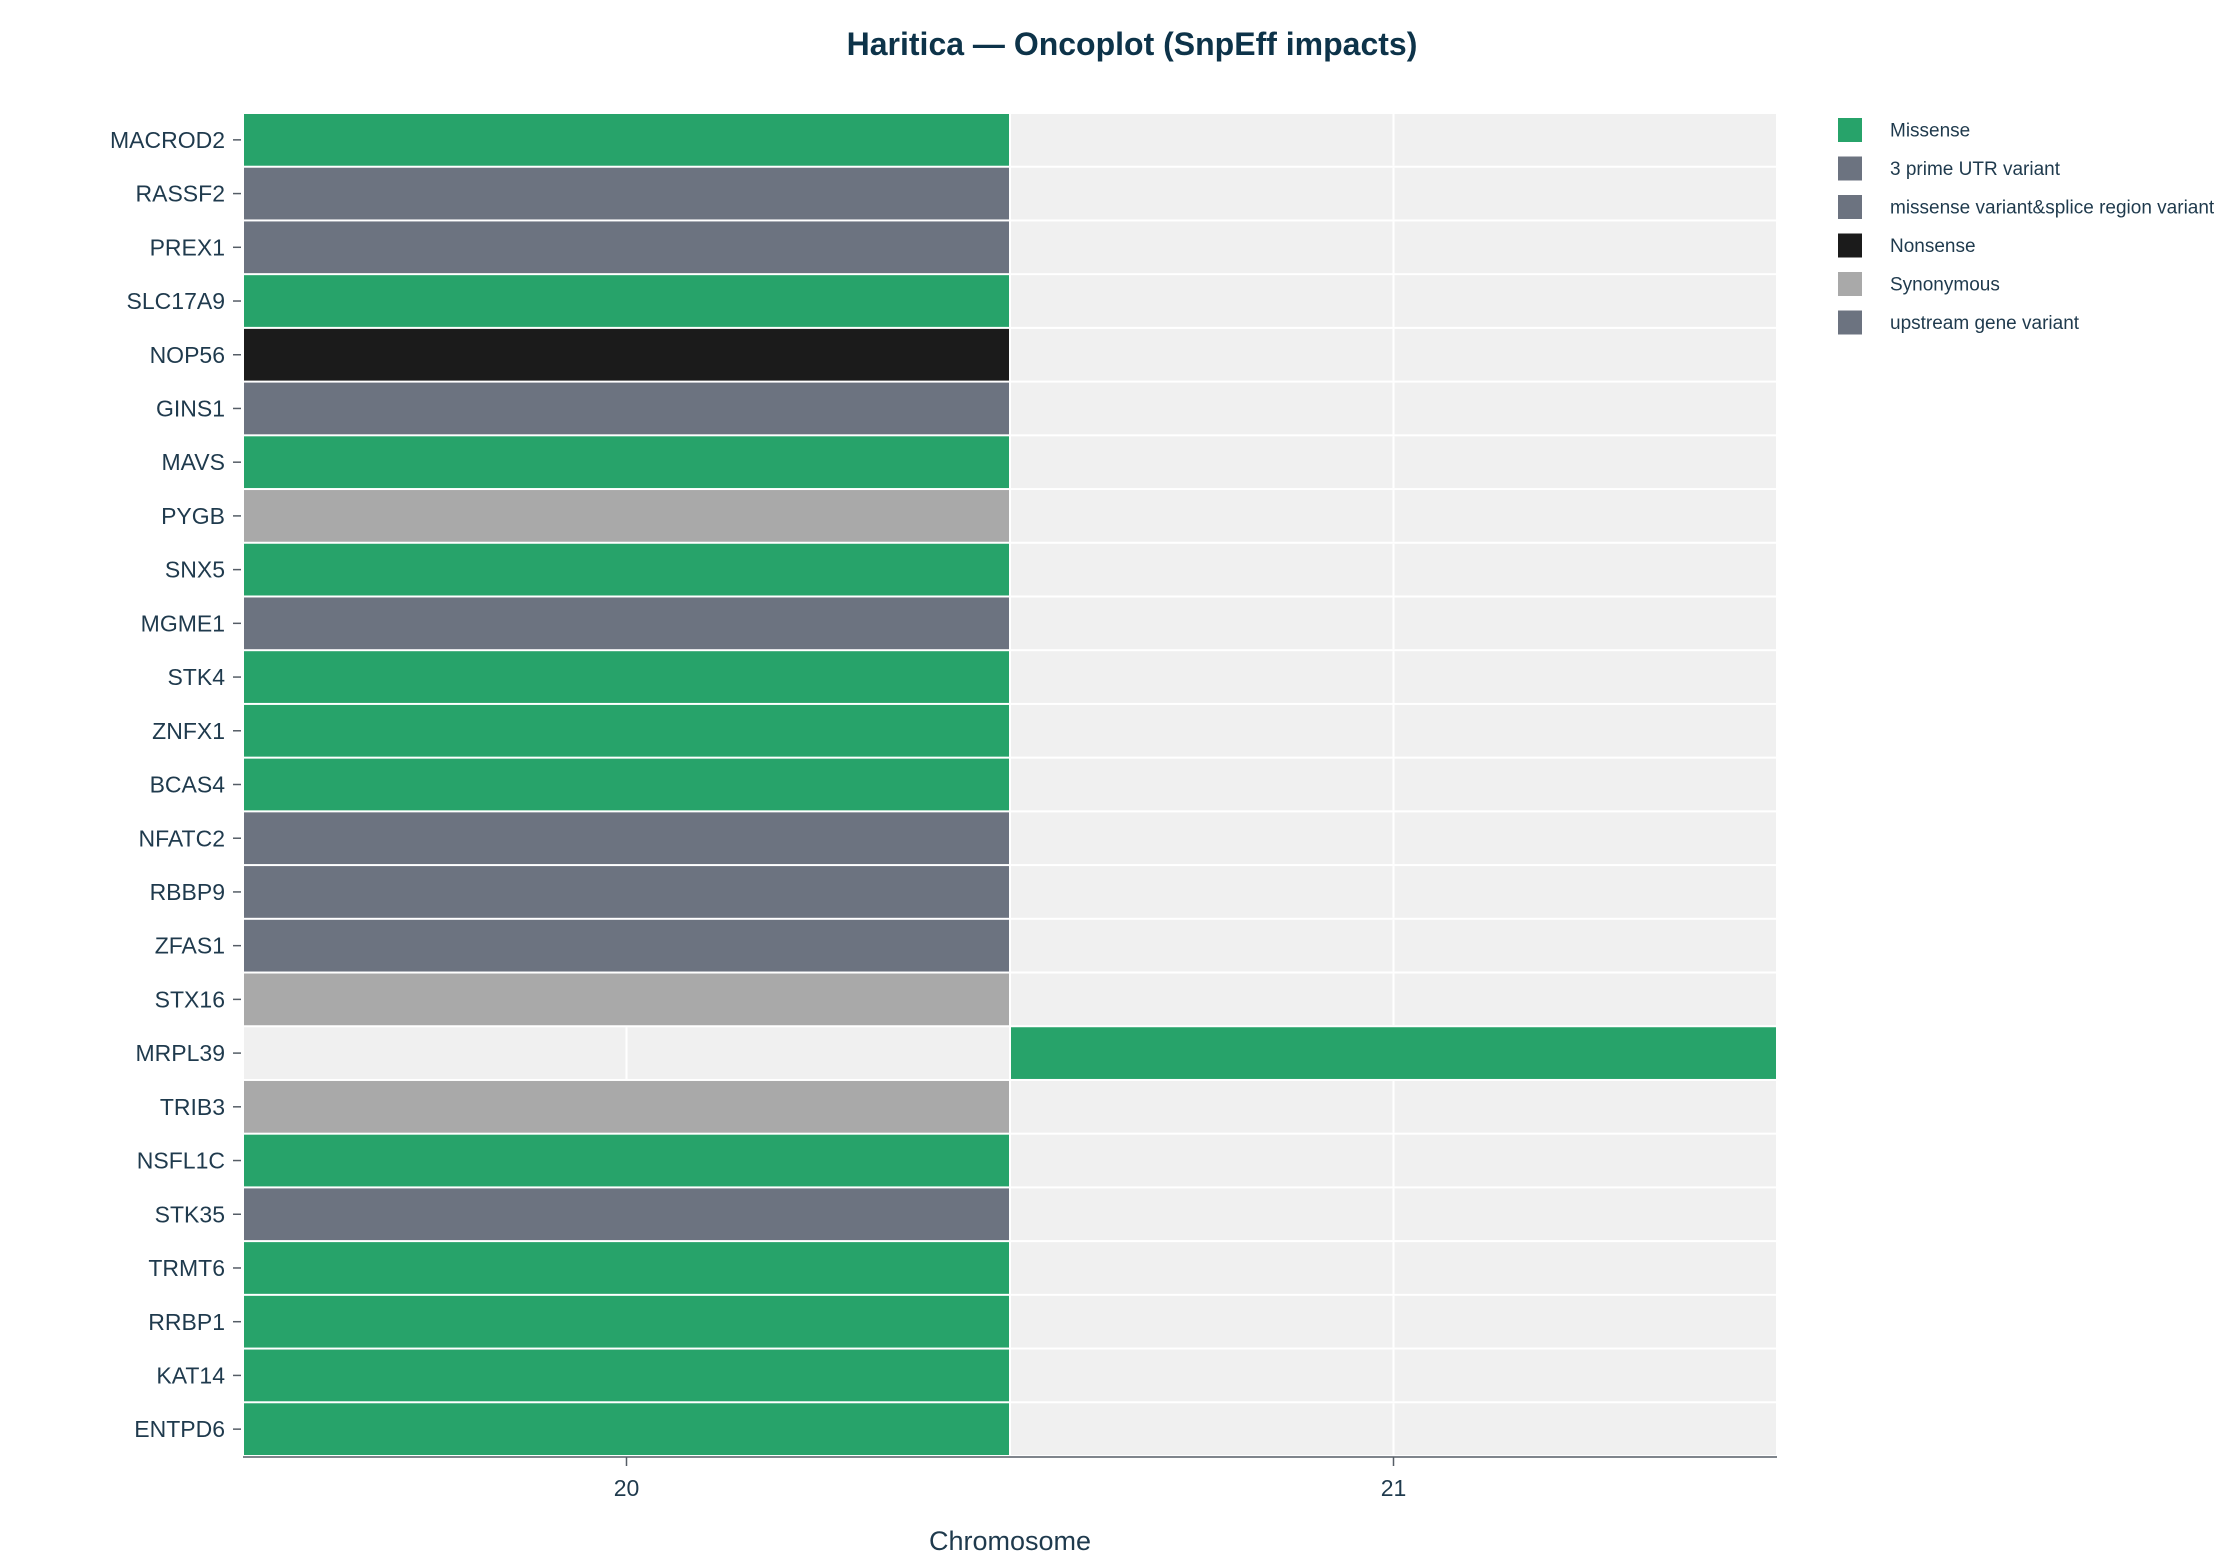 The height and width of the screenshot is (1565, 2240). I want to click on gene-label: RBBP9, so click(187, 892).